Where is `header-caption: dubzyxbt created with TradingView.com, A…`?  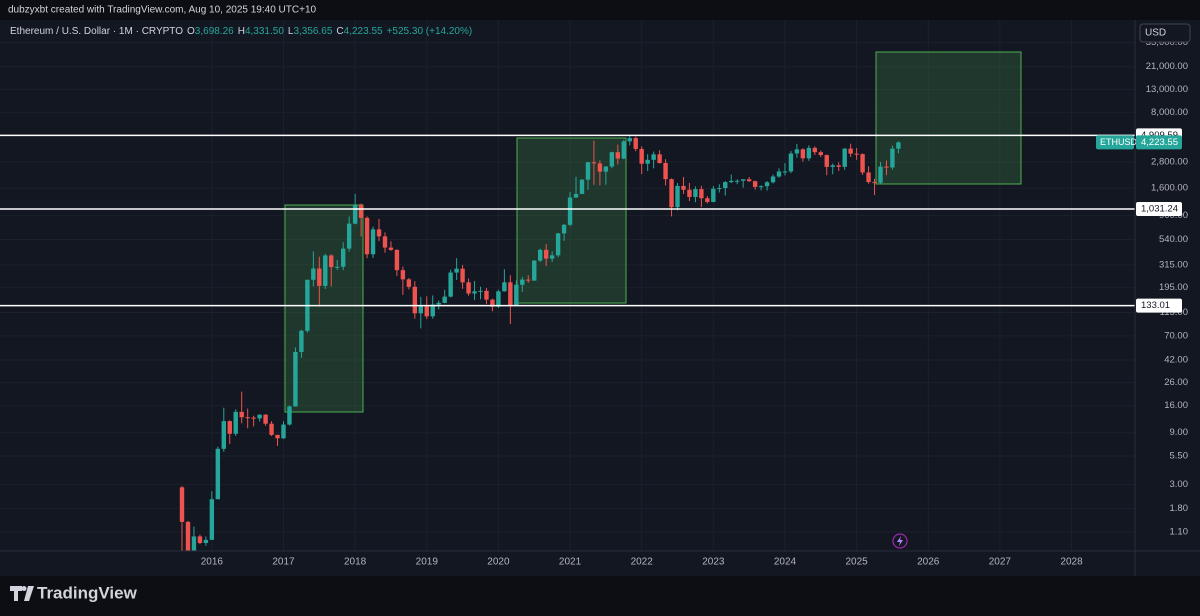 header-caption: dubzyxbt created with TradingView.com, A… is located at coordinates (162, 10).